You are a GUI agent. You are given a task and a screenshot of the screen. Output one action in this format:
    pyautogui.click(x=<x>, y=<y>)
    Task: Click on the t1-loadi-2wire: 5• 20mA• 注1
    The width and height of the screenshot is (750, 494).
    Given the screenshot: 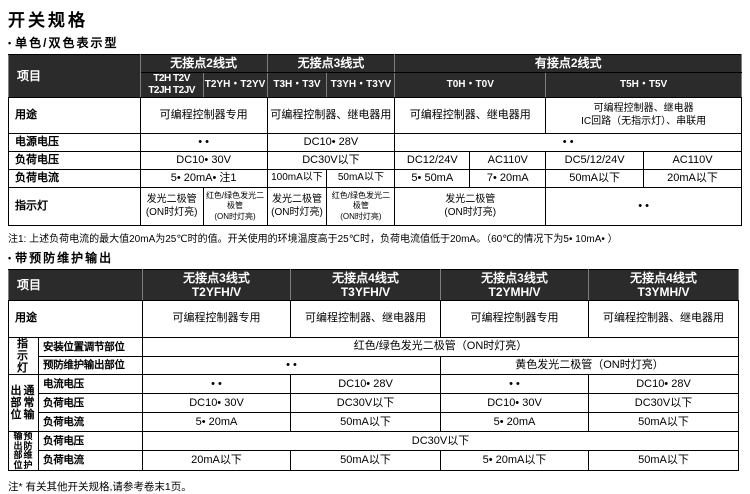 What is the action you would take?
    pyautogui.click(x=203, y=178)
    